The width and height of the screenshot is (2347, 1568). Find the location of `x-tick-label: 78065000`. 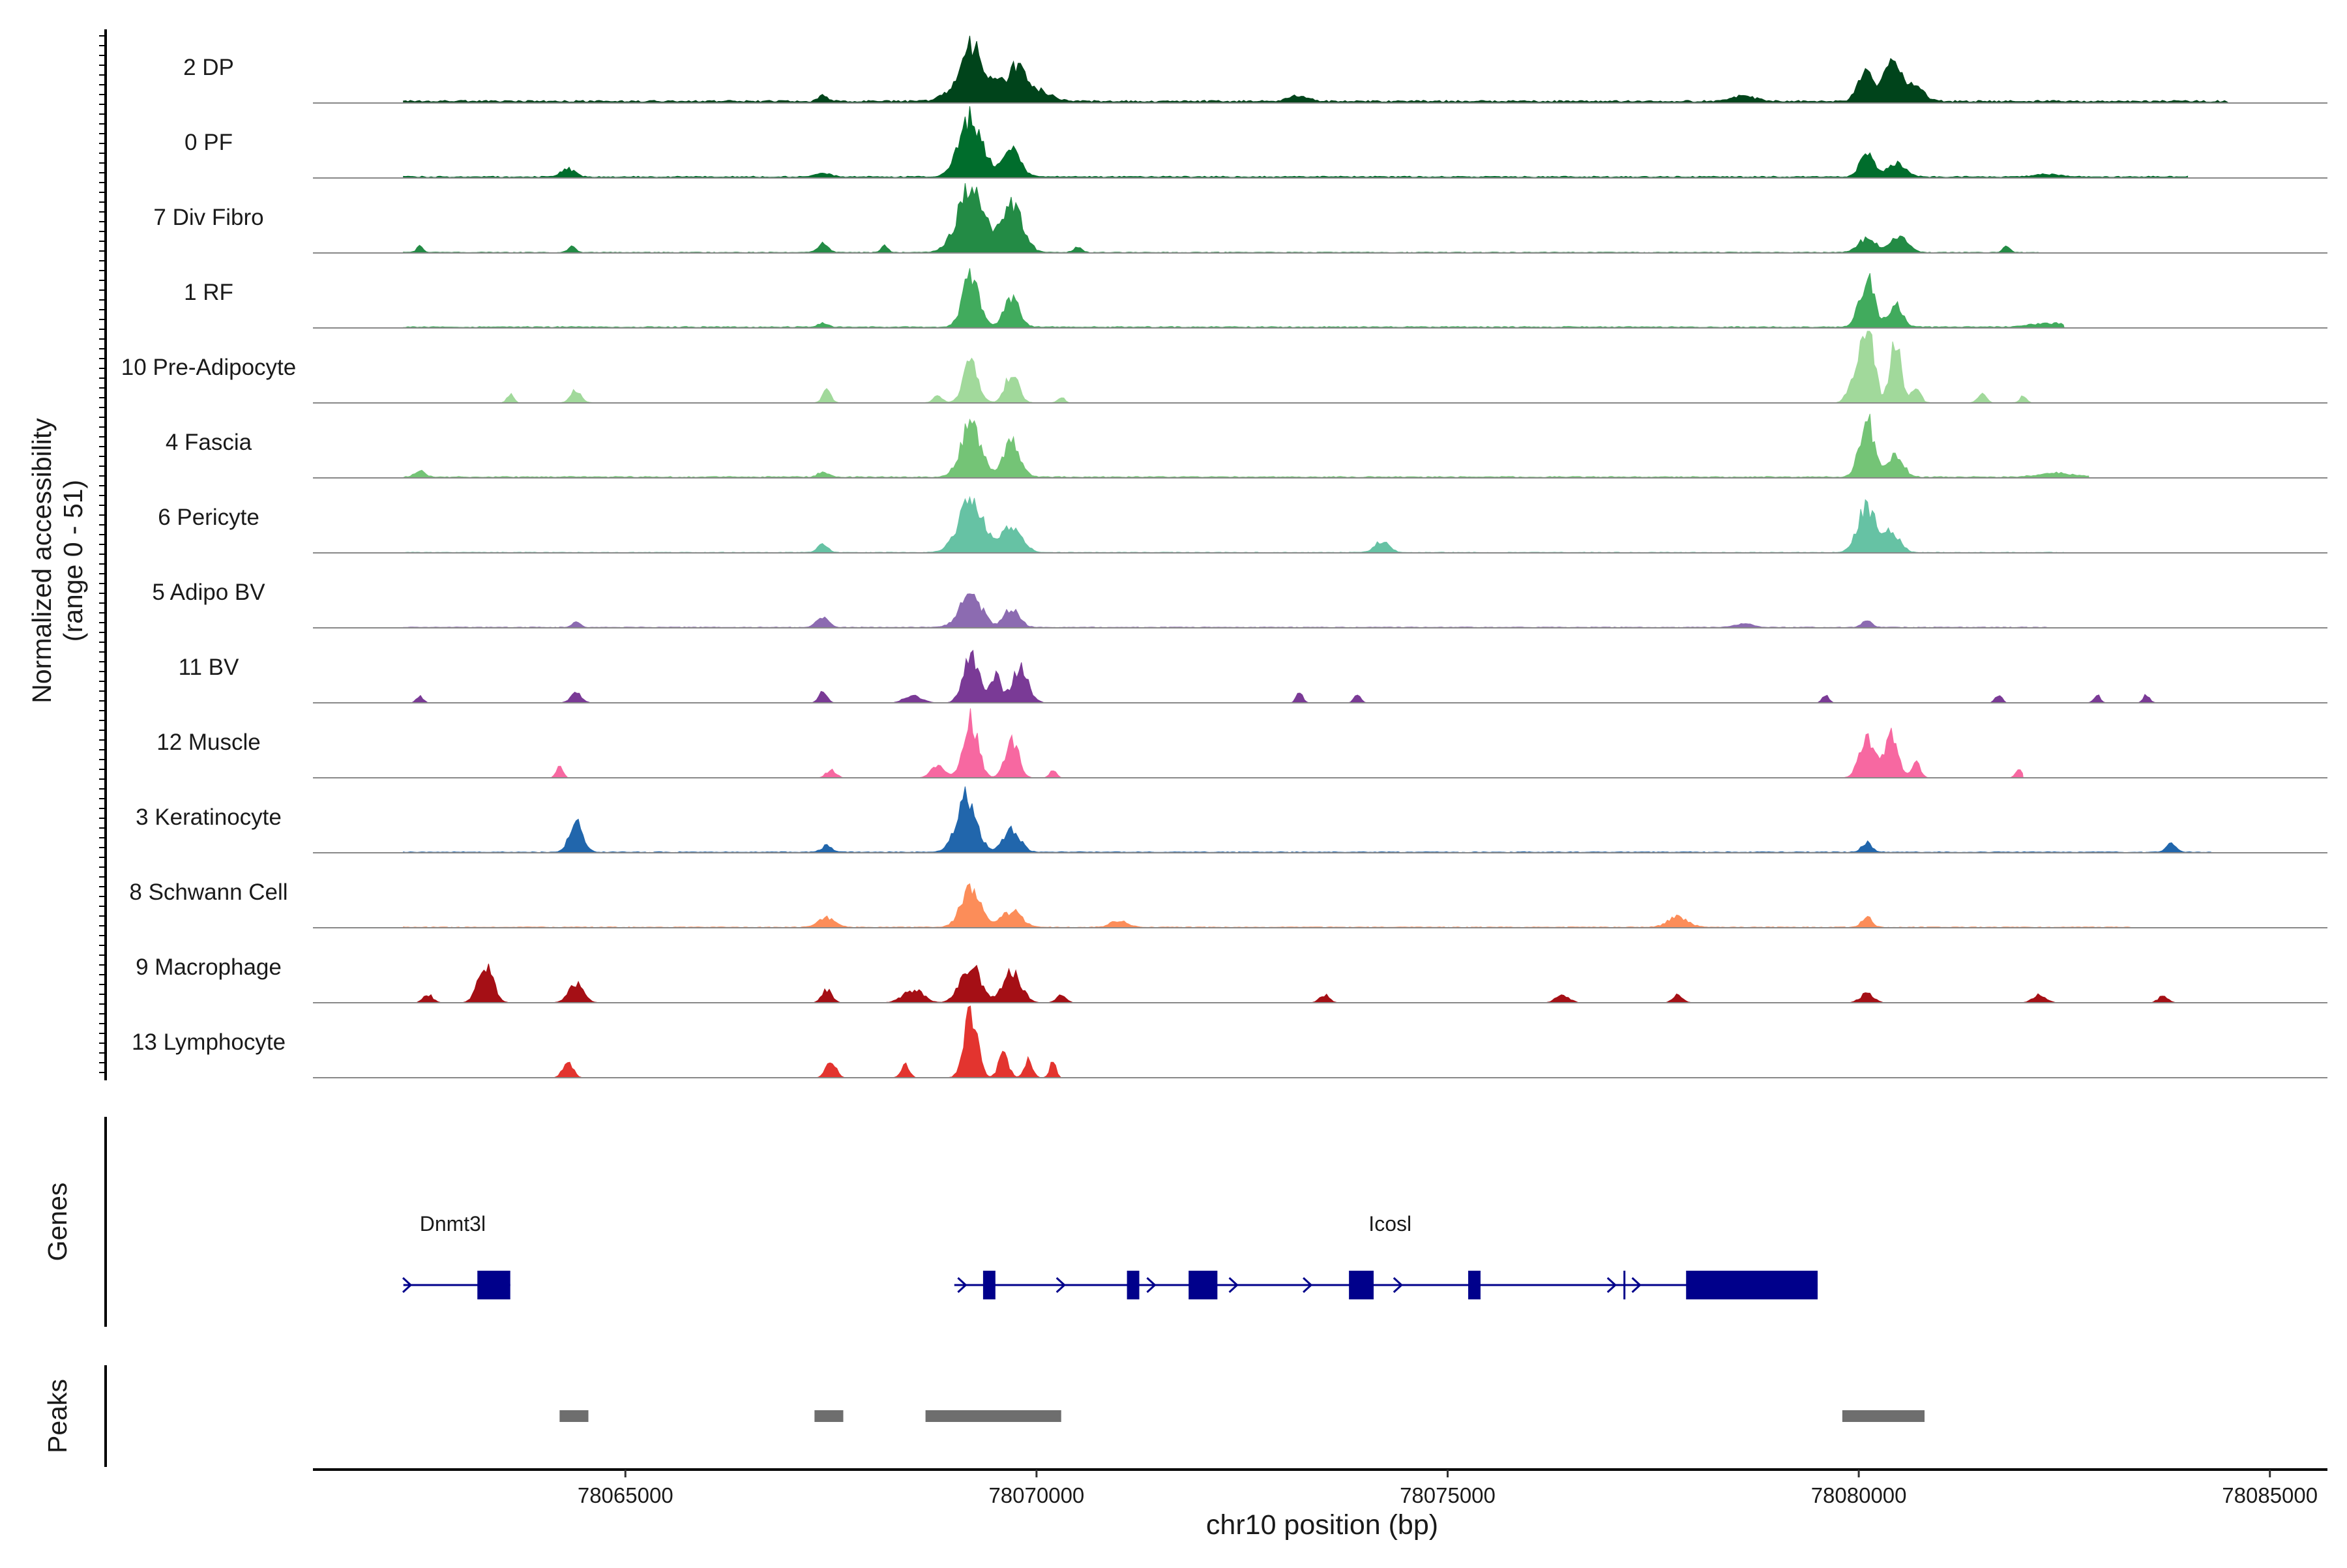

x-tick-label: 78065000 is located at coordinates (625, 1495).